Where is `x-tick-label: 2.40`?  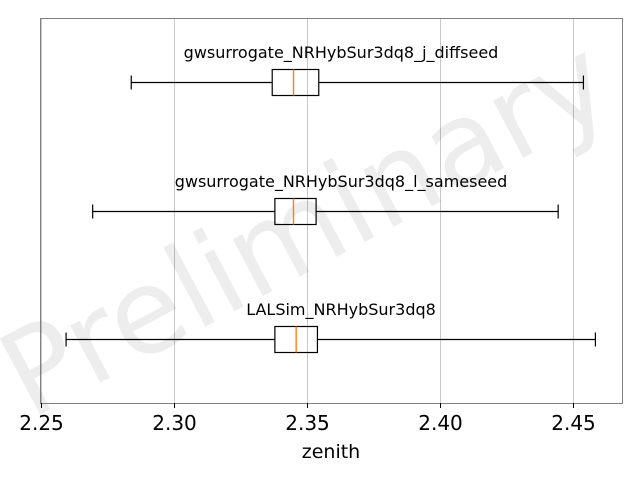
x-tick-label: 2.40 is located at coordinates (440, 423).